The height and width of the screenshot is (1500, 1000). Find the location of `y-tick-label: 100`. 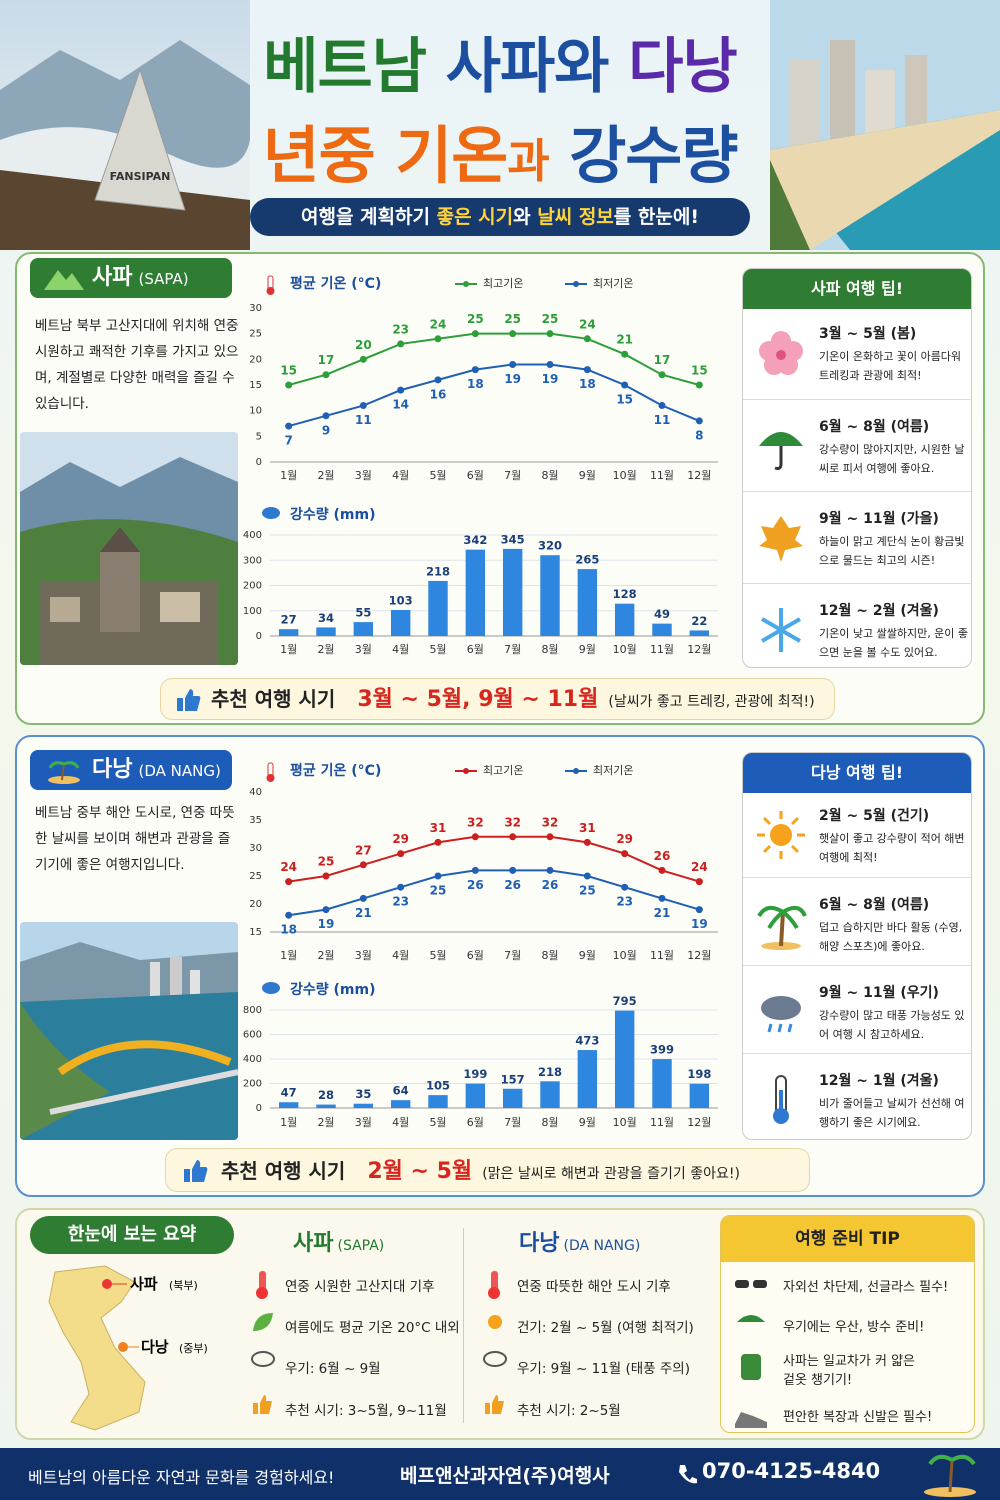

y-tick-label: 100 is located at coordinates (252, 611).